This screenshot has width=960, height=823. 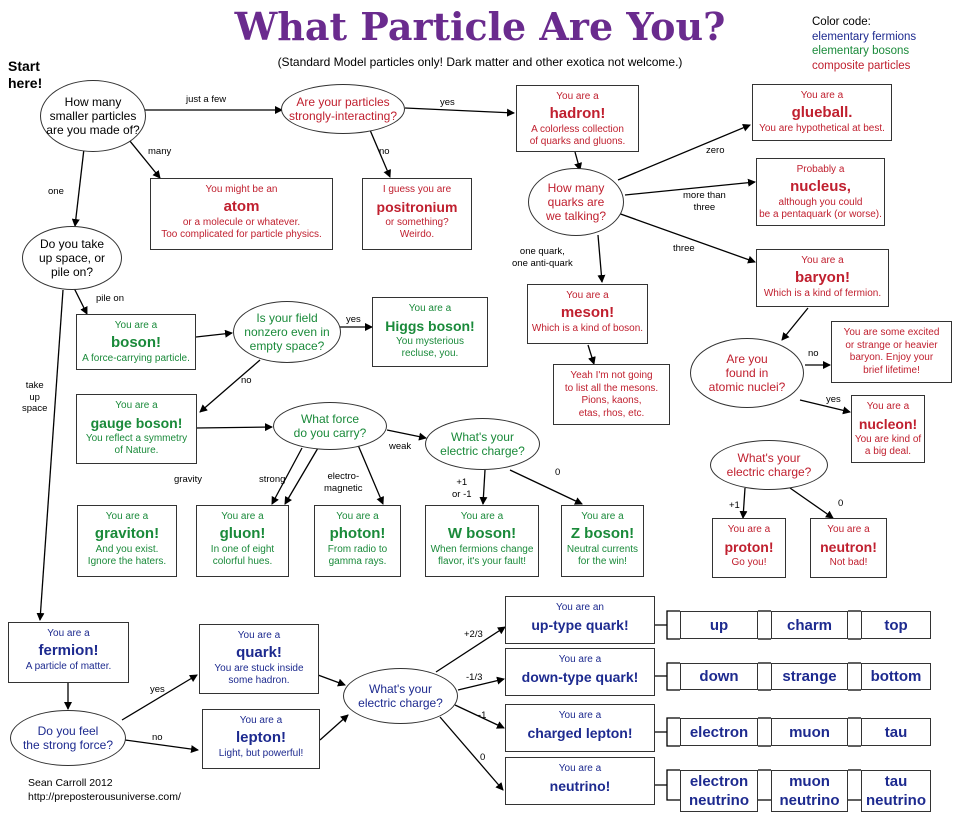 I want to click on edge-label: many, so click(x=160, y=151).